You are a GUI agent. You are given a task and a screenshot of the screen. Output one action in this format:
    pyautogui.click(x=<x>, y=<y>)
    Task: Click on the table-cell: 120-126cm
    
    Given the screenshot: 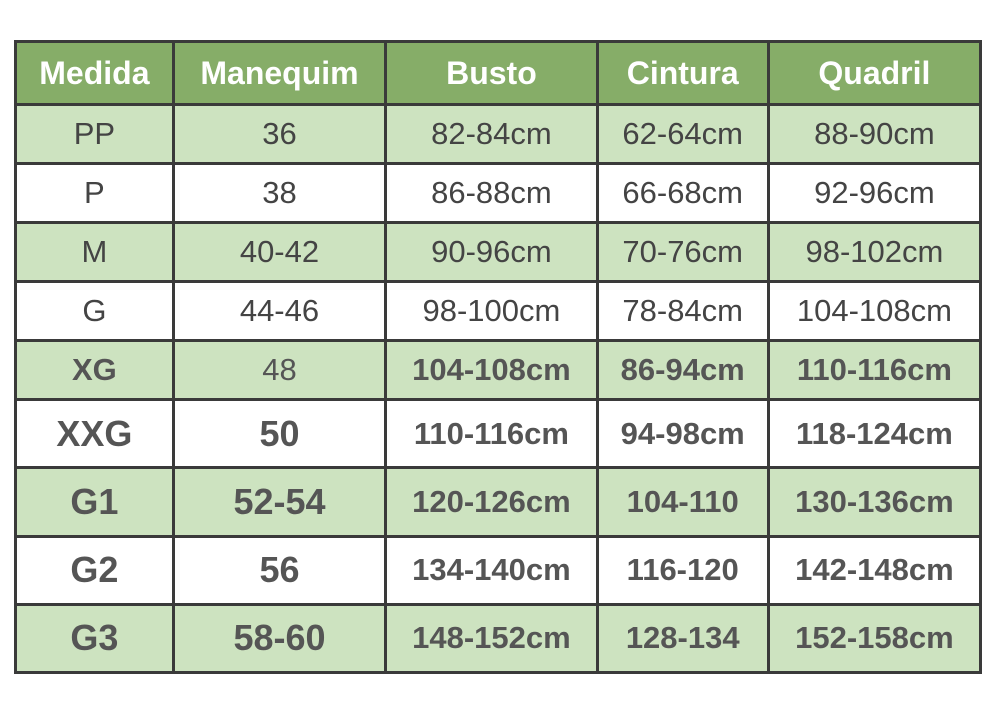 What is the action you would take?
    pyautogui.click(x=491, y=502)
    